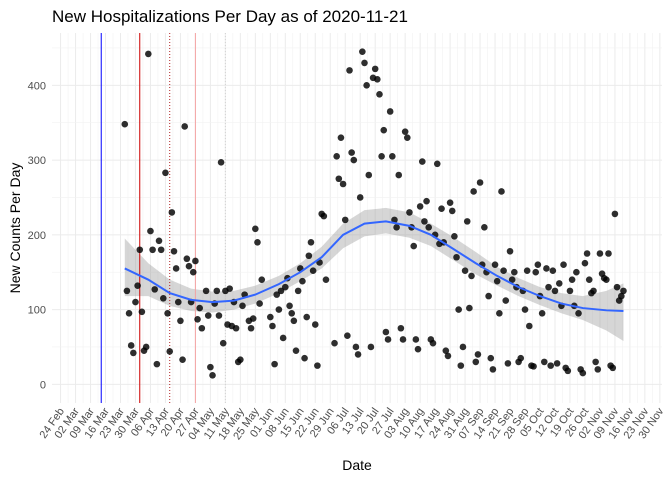 The width and height of the screenshot is (672, 480). I want to click on reference-lines, so click(163, 218).